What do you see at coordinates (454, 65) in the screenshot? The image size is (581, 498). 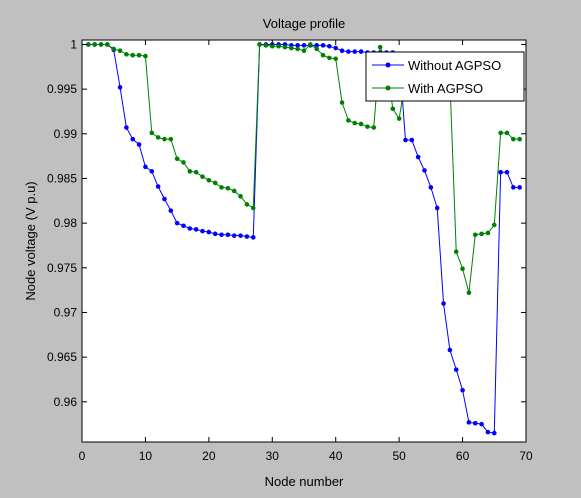 I see `legend-label-without-agpso: Without AGPSO` at bounding box center [454, 65].